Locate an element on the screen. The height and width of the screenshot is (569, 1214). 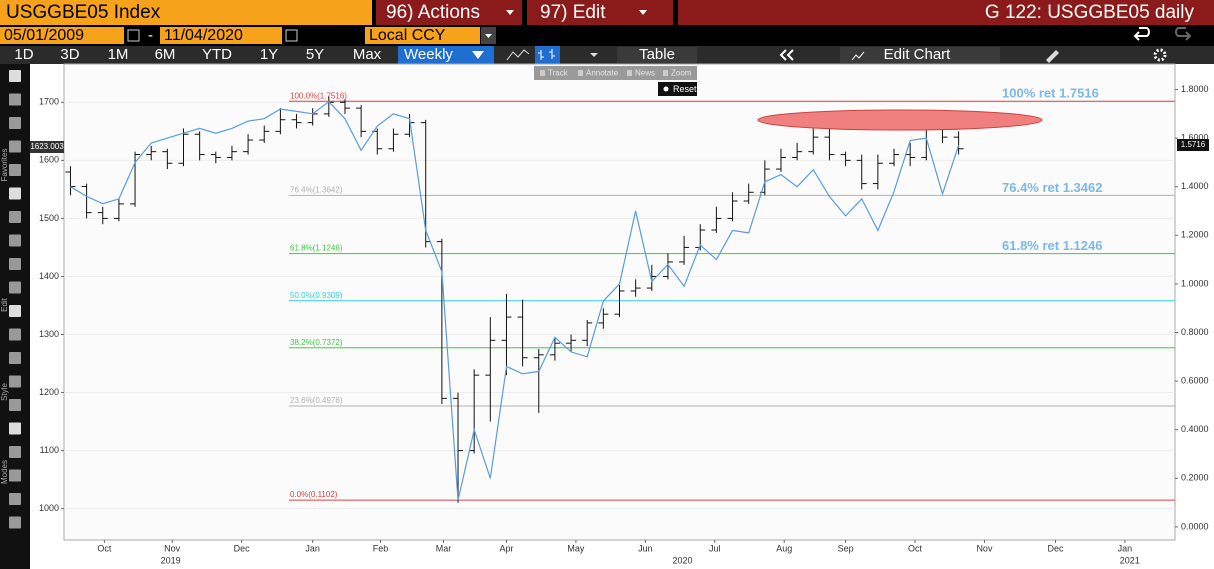
edit-chart-button is located at coordinates (920, 55).